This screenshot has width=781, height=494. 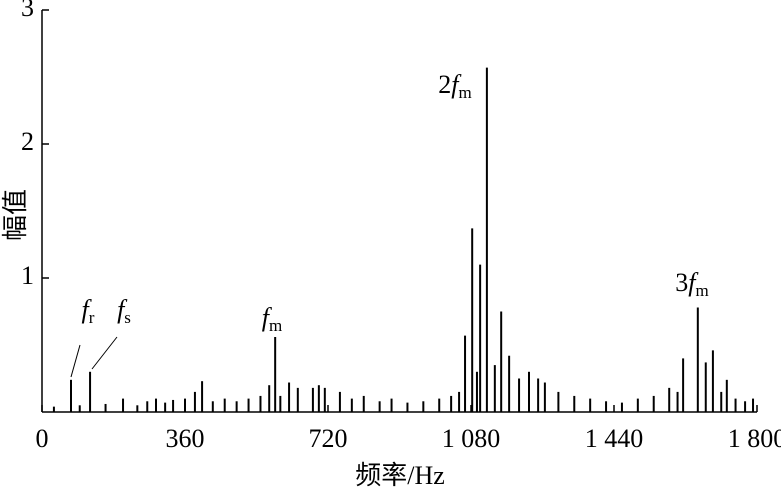 I want to click on x-tick-label: 1 800, so click(x=754, y=438).